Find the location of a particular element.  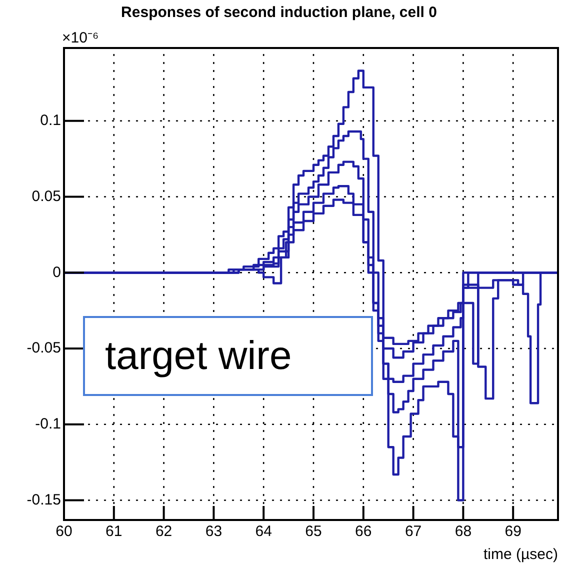

y-tick-label: -0.1 is located at coordinates (48, 424).